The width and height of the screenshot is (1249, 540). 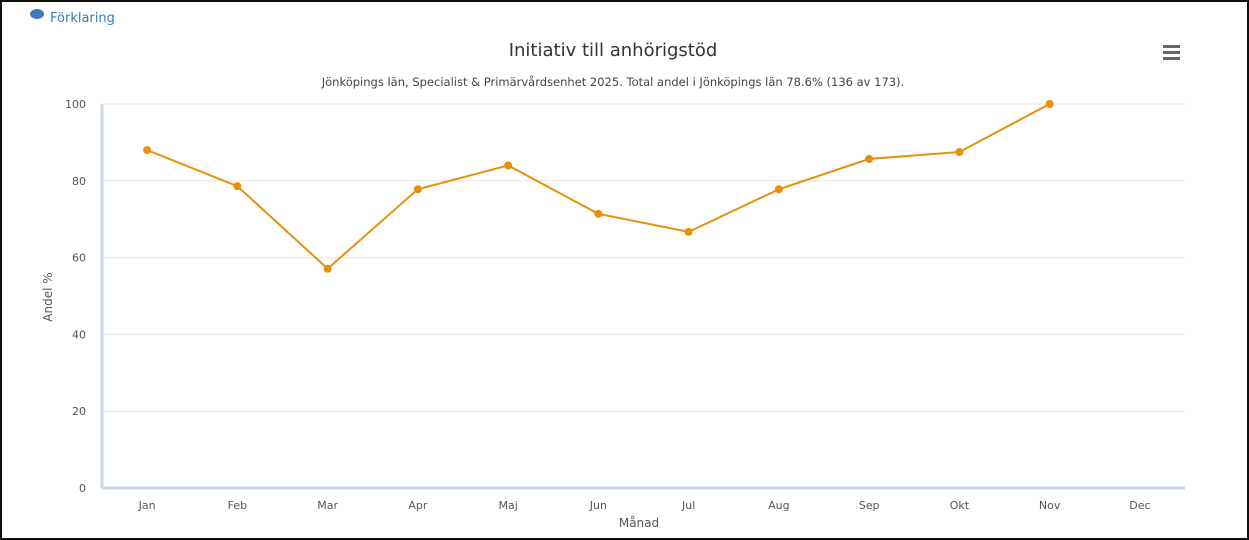 I want to click on x-tick-label: Sep, so click(x=869, y=505).